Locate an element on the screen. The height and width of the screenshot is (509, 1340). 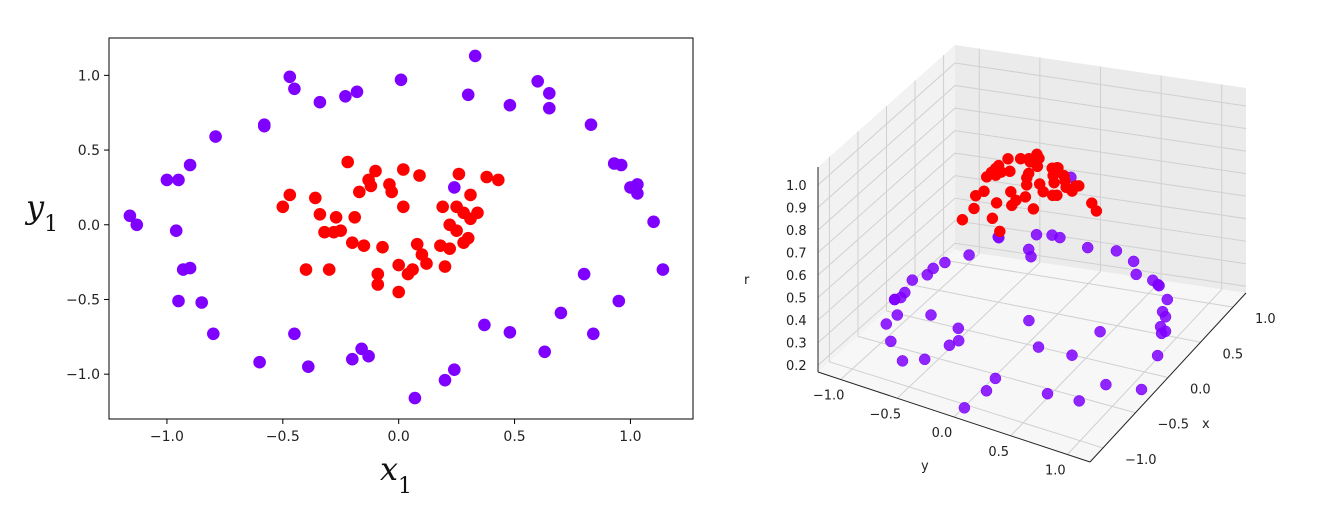
y-tick-label: 1.0 is located at coordinates (89, 76).